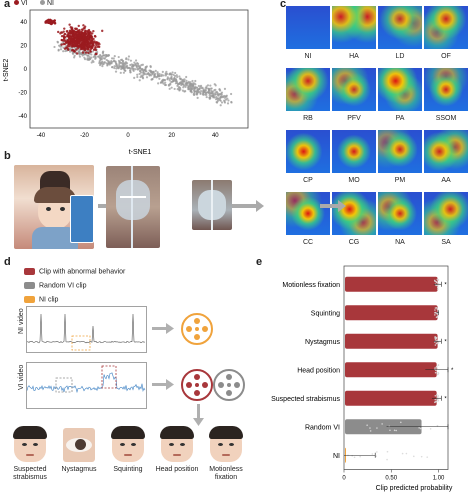 The height and width of the screenshot is (492, 474). Describe the element at coordinates (55, 181) in the screenshot. I see `adult-hair` at that location.